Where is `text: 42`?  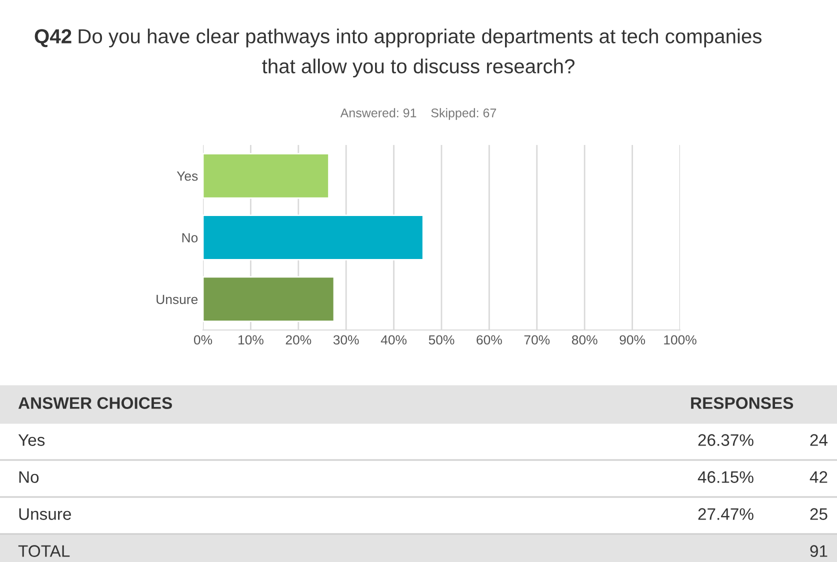
text: 42 is located at coordinates (819, 477).